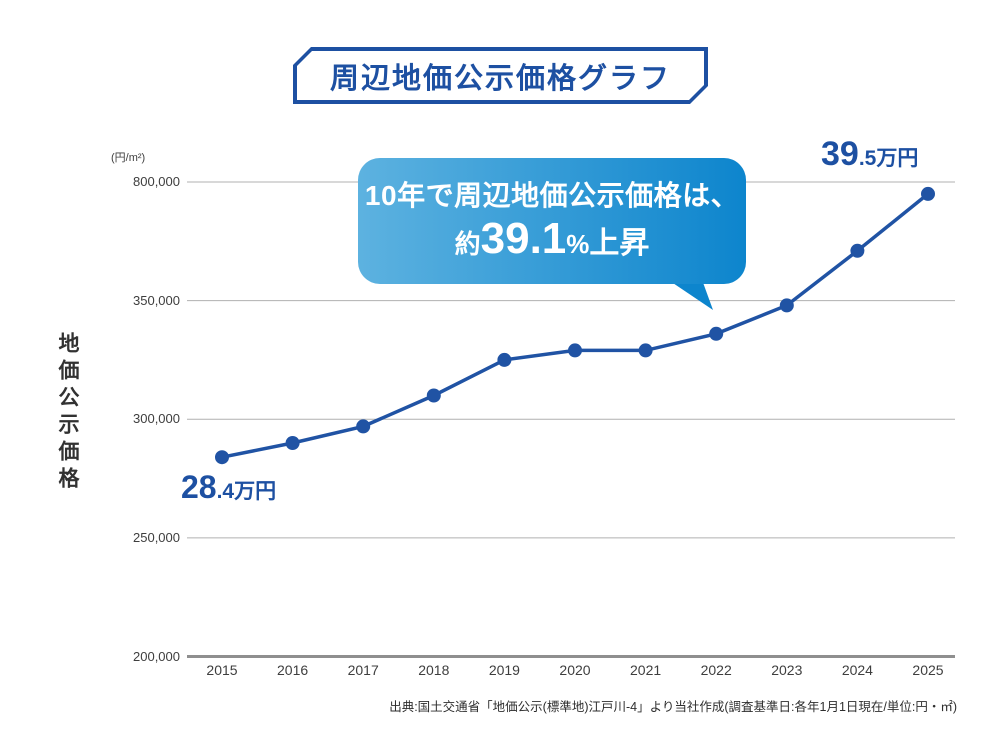 The height and width of the screenshot is (750, 1000). I want to click on chart-title-inner: 周辺地価公示価格グラフ, so click(500, 75).